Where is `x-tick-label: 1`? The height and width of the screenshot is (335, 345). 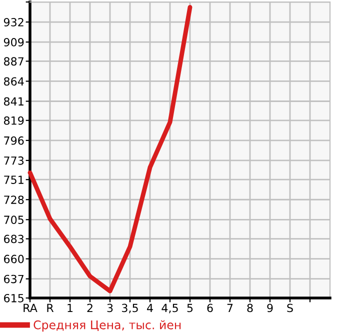 x-tick-label: 1 is located at coordinates (70, 308).